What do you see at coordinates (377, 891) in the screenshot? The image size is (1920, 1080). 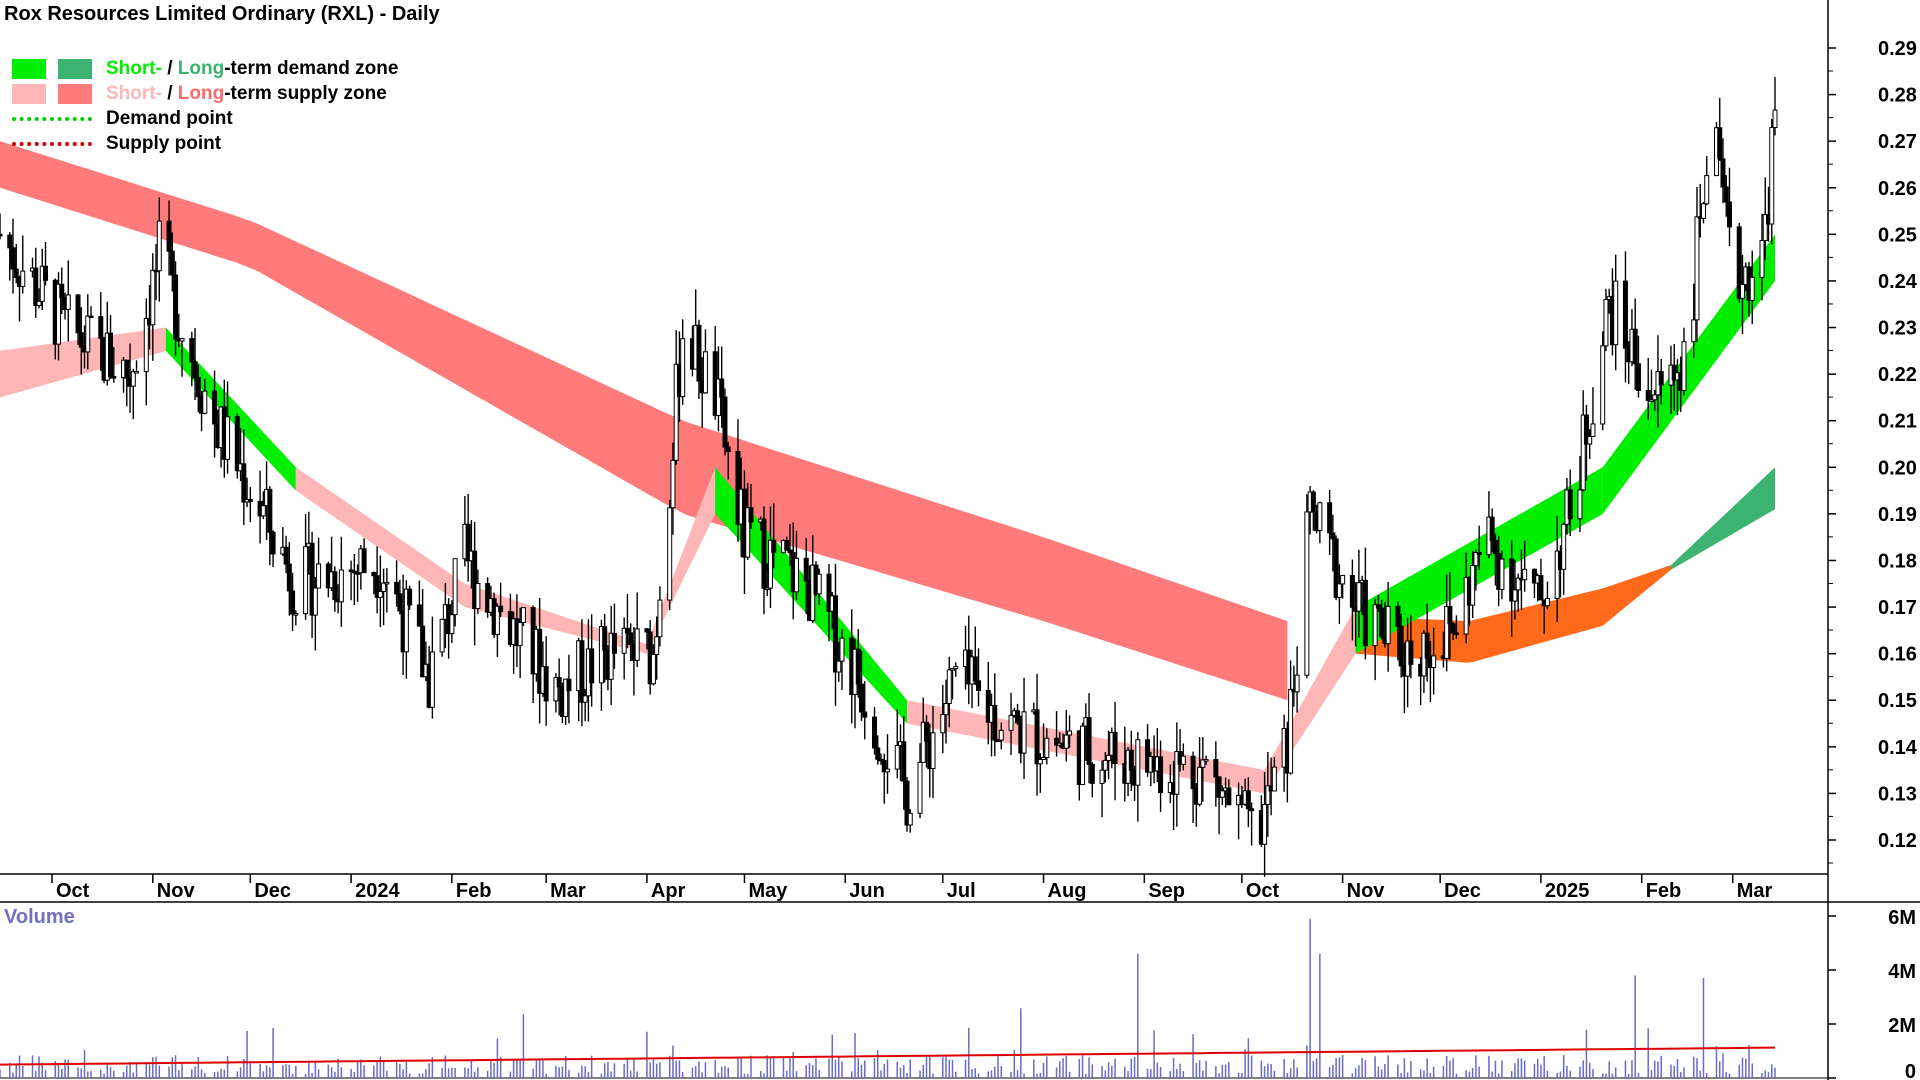 I see `date-tick-label: 2024` at bounding box center [377, 891].